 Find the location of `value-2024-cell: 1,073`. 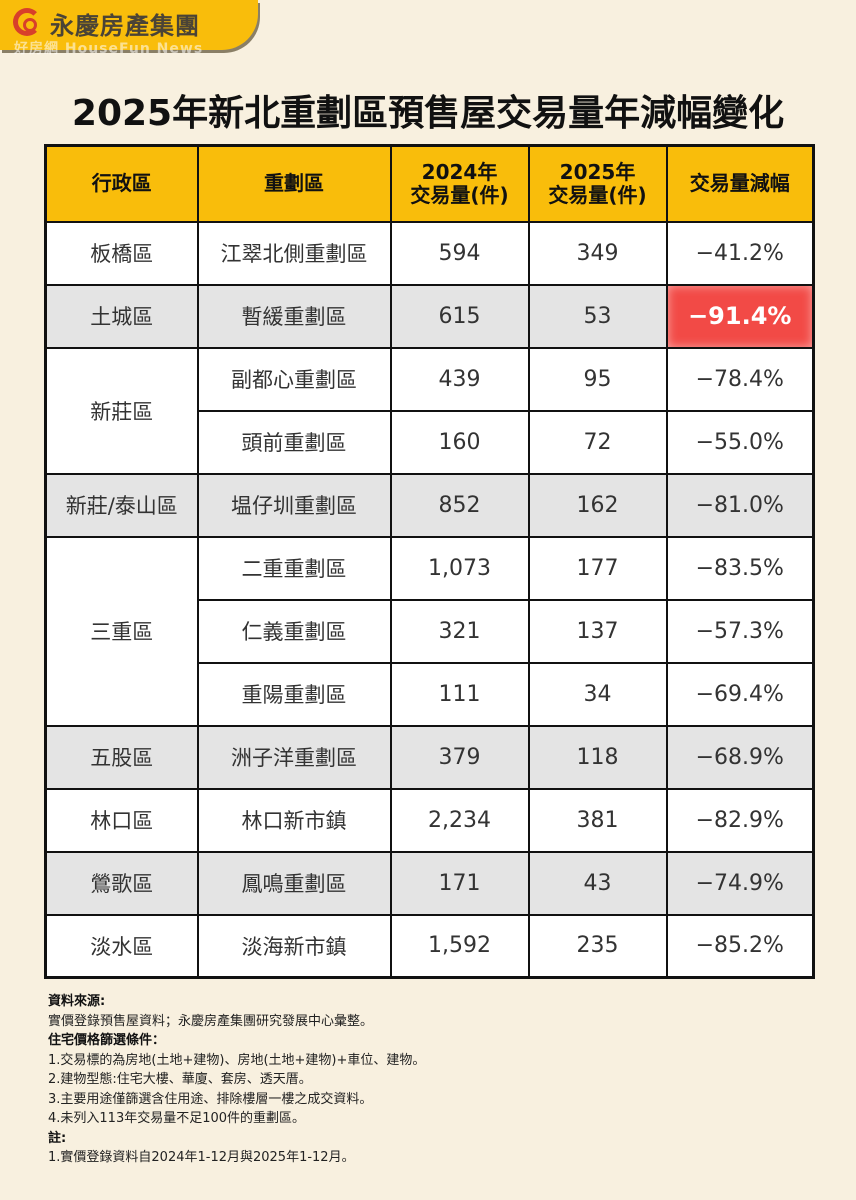

value-2024-cell: 1,073 is located at coordinates (459, 568).